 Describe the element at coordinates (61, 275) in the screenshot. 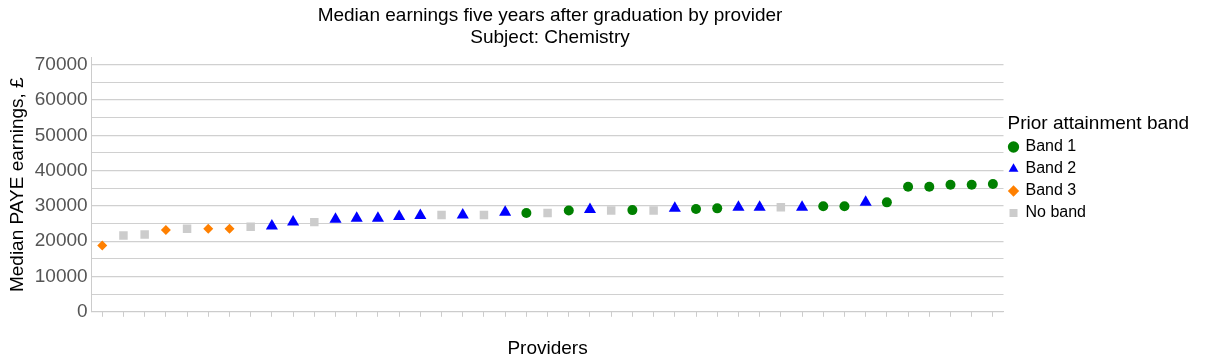

I see `y-tick-label: 10000` at that location.